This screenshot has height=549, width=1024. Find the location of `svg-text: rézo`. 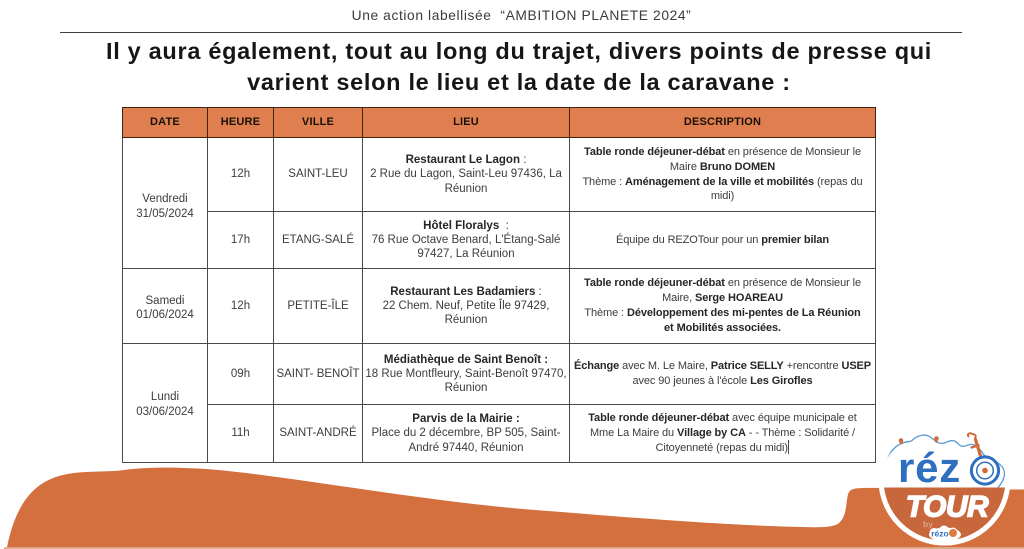

svg-text: rézo is located at coordinates (939, 534).